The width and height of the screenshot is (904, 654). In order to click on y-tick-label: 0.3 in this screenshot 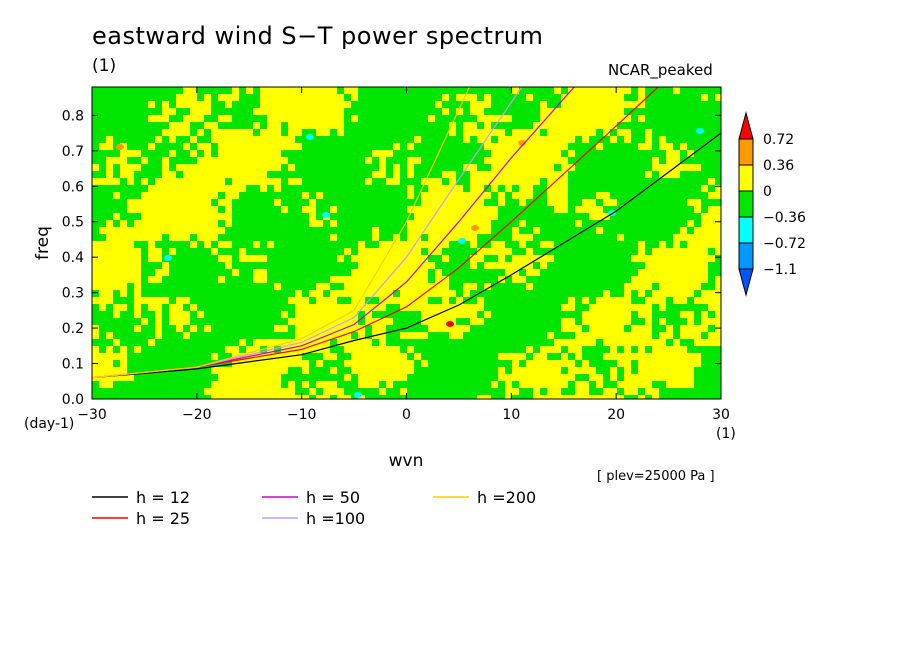, I will do `click(73, 294)`.